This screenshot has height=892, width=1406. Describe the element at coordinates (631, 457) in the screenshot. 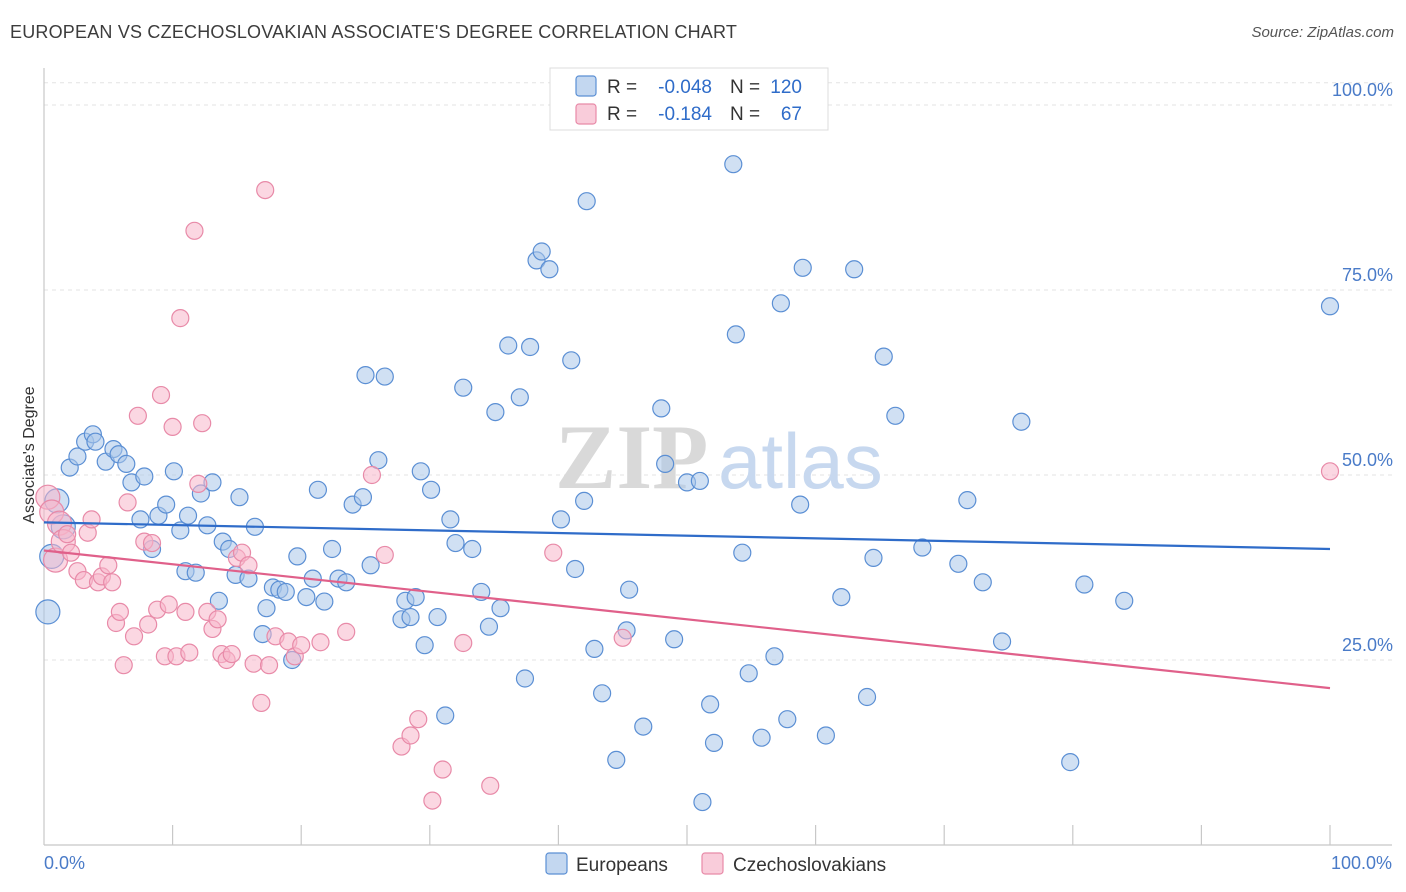

I see `watermark-zip: ZIP` at that location.